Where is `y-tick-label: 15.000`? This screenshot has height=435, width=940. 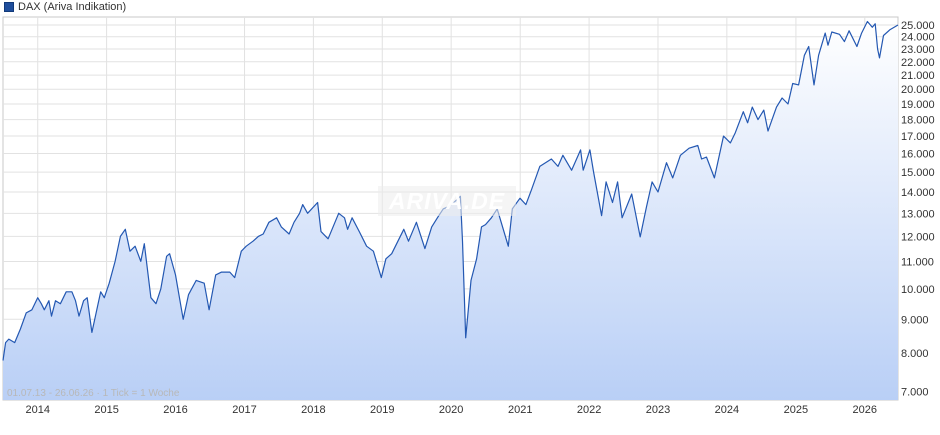
y-tick-label: 15.000 is located at coordinates (918, 173).